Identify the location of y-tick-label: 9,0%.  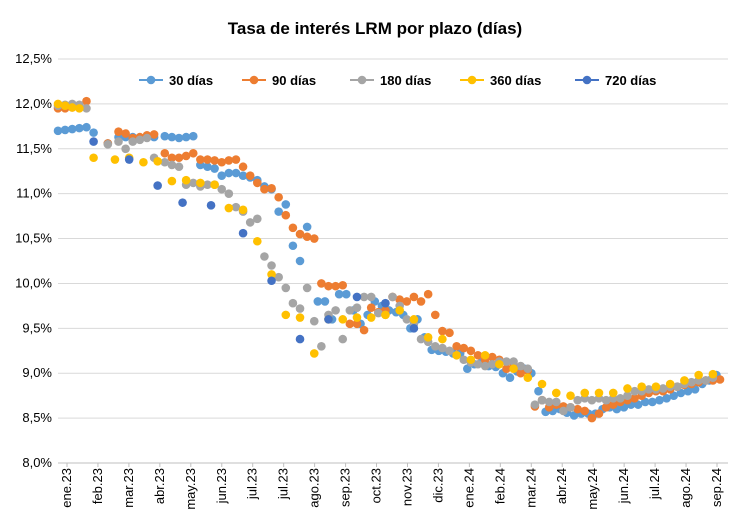
(37, 372).